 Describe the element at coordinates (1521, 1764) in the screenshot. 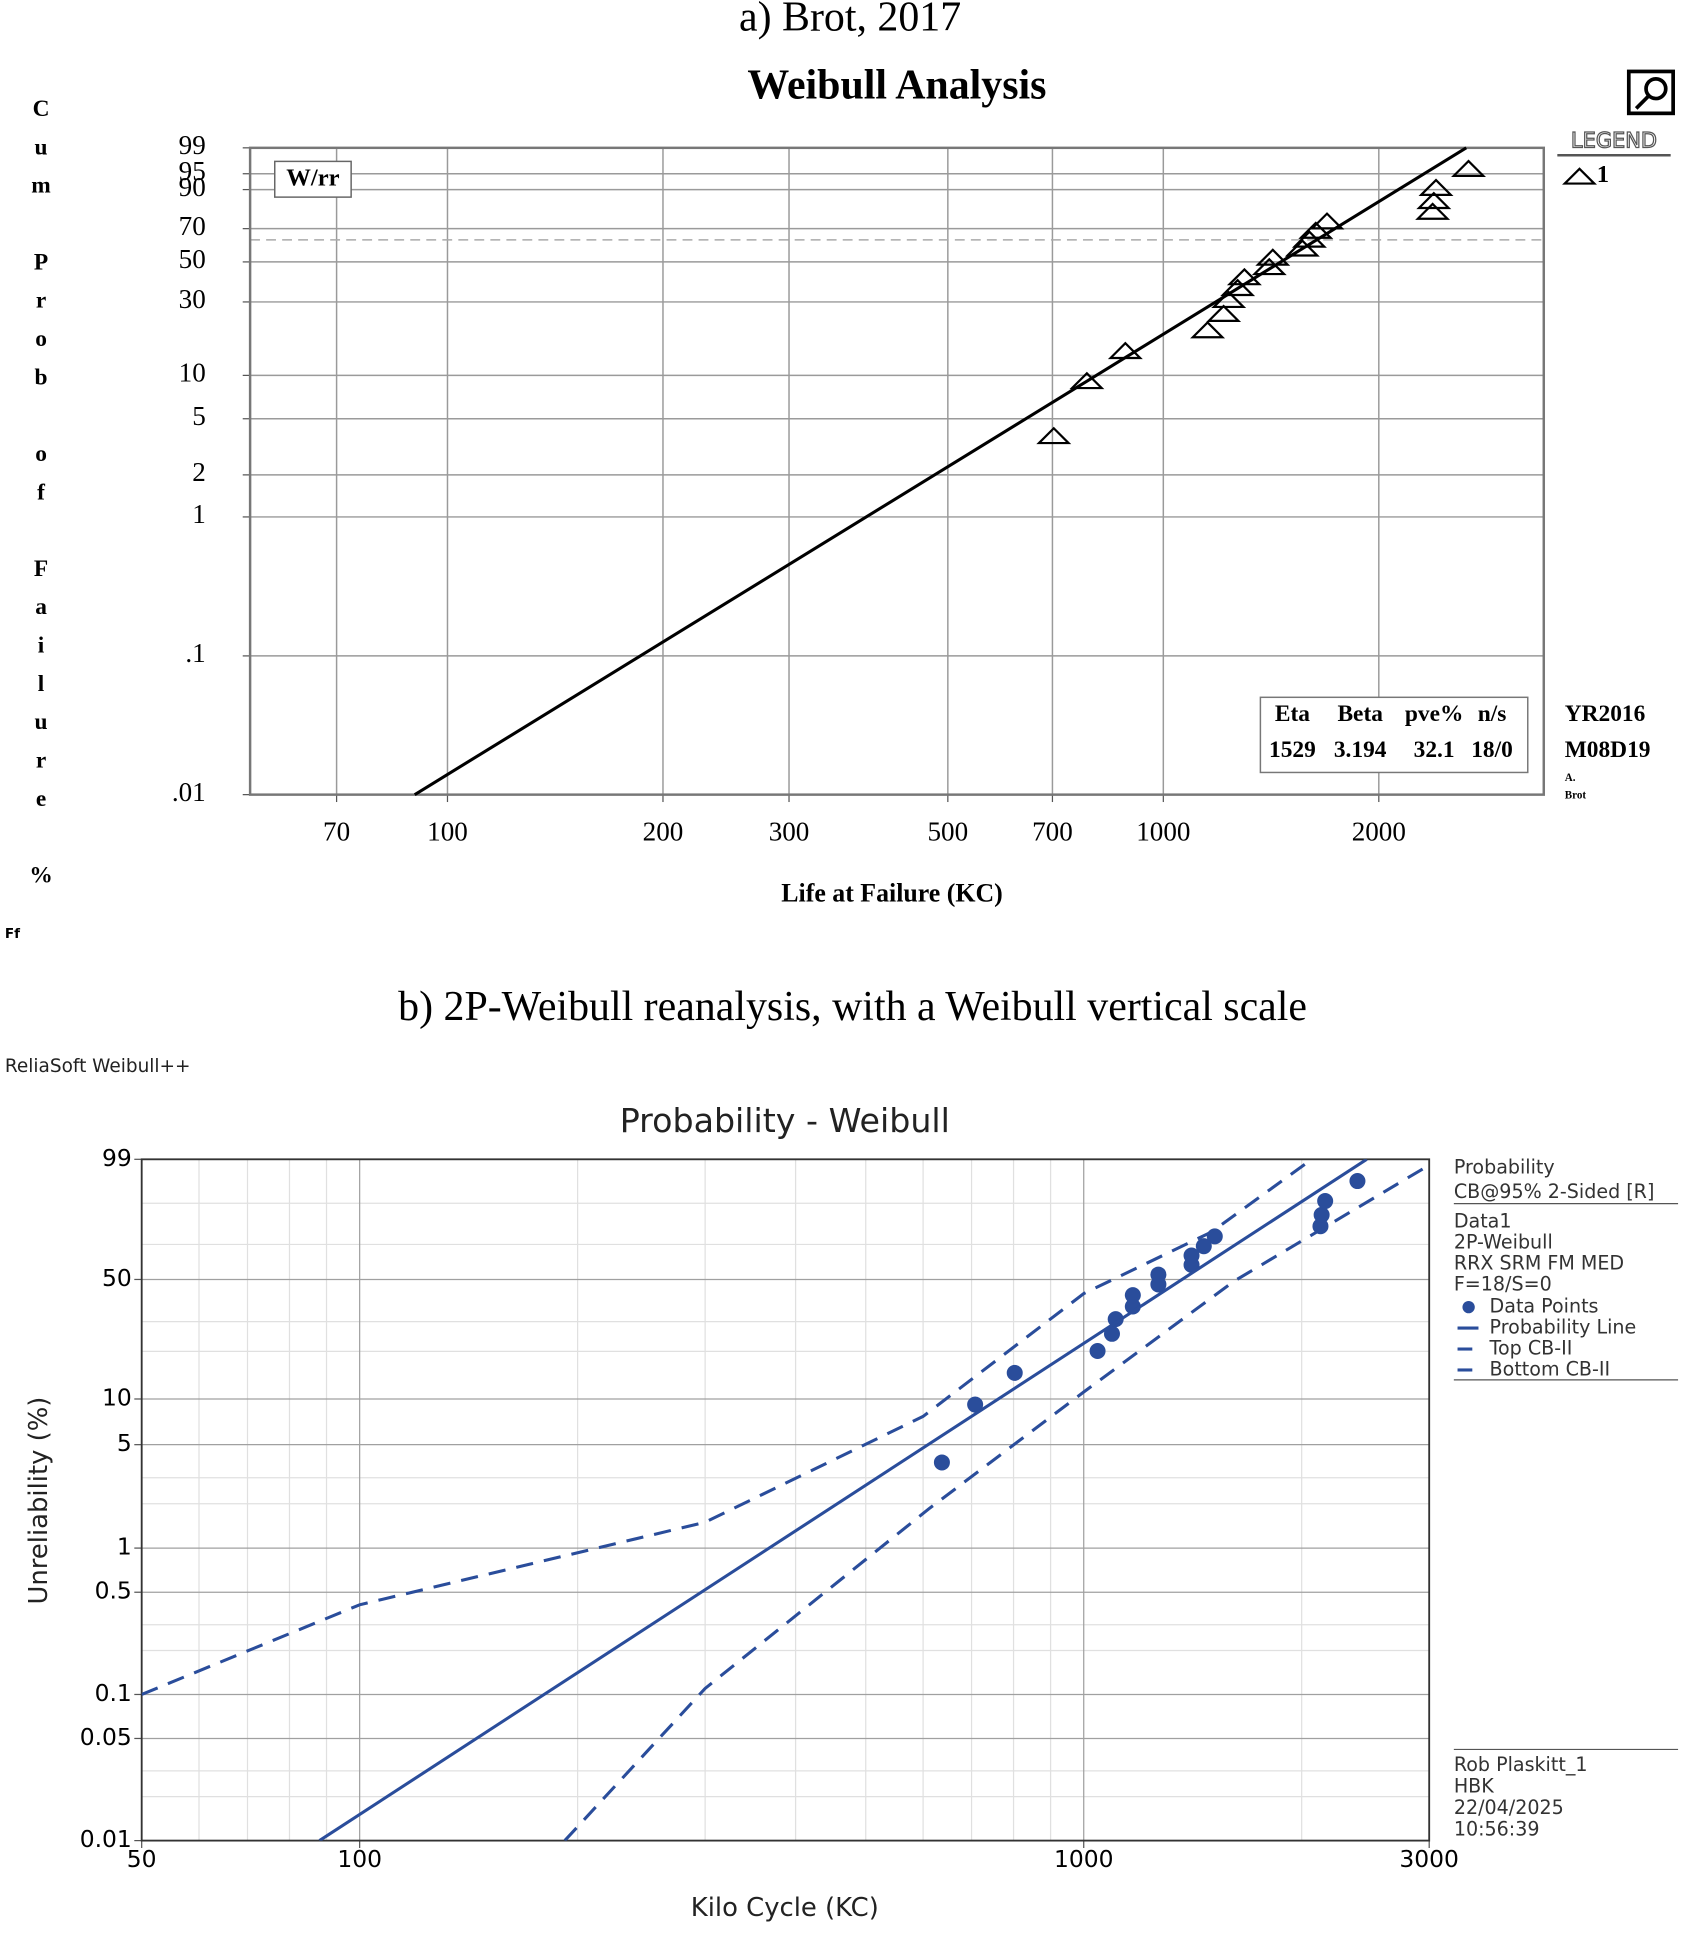

I see `footer-text: Rob Plaskitt_1` at that location.